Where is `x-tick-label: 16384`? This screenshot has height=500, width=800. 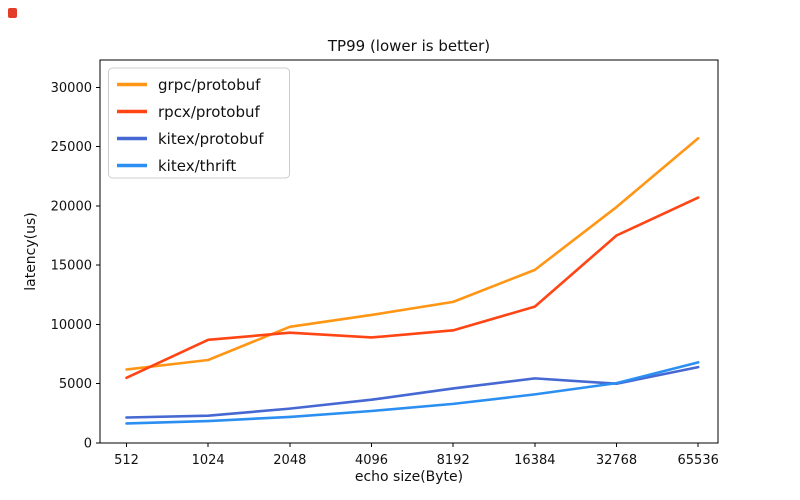
x-tick-label: 16384 is located at coordinates (534, 460).